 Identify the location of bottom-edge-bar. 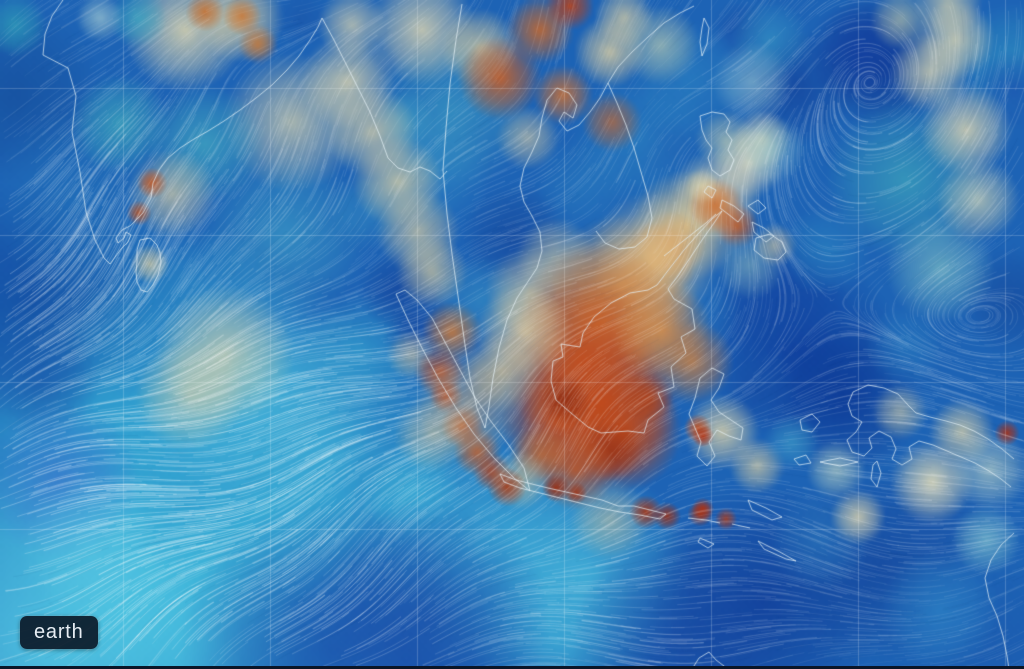
(512, 667).